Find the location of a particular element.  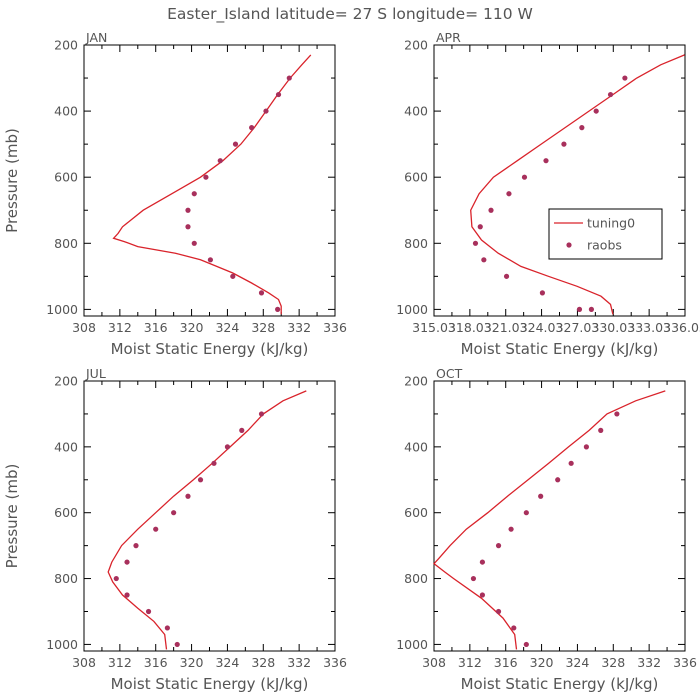

x-tick-label-jan: 316 is located at coordinates (156, 327).